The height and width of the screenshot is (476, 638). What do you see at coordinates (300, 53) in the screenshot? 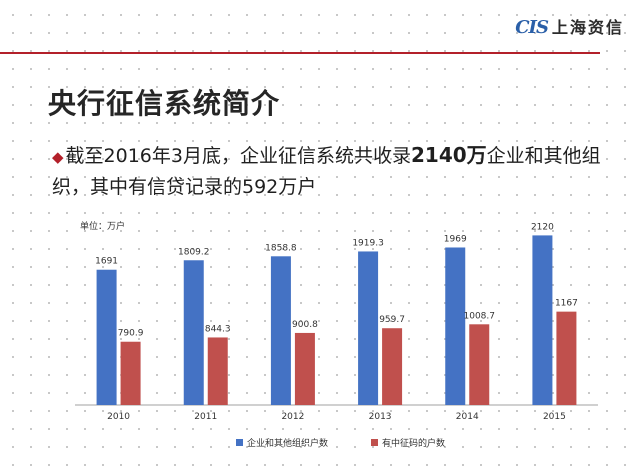
I see `header-divider` at bounding box center [300, 53].